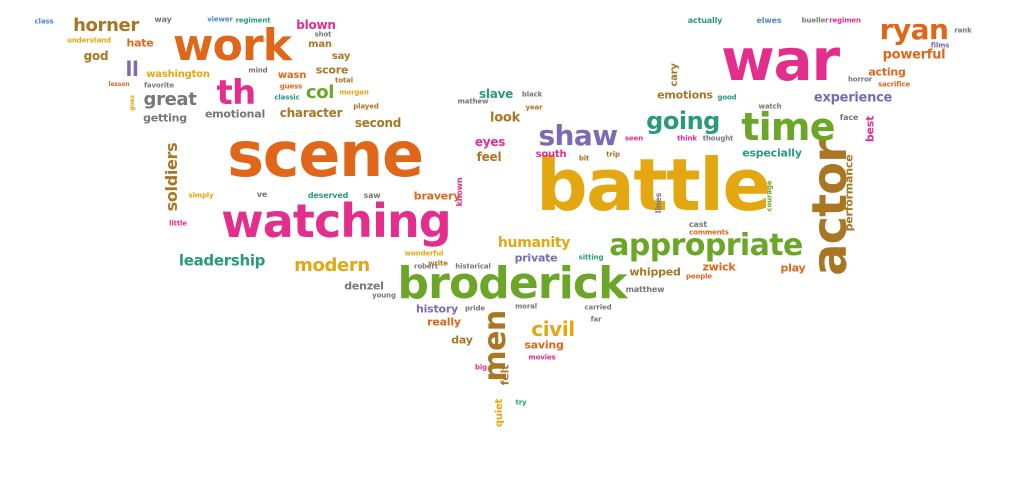 Image resolution: width=1023 pixels, height=504 pixels. Describe the element at coordinates (332, 70) in the screenshot. I see `word-score: score` at that location.